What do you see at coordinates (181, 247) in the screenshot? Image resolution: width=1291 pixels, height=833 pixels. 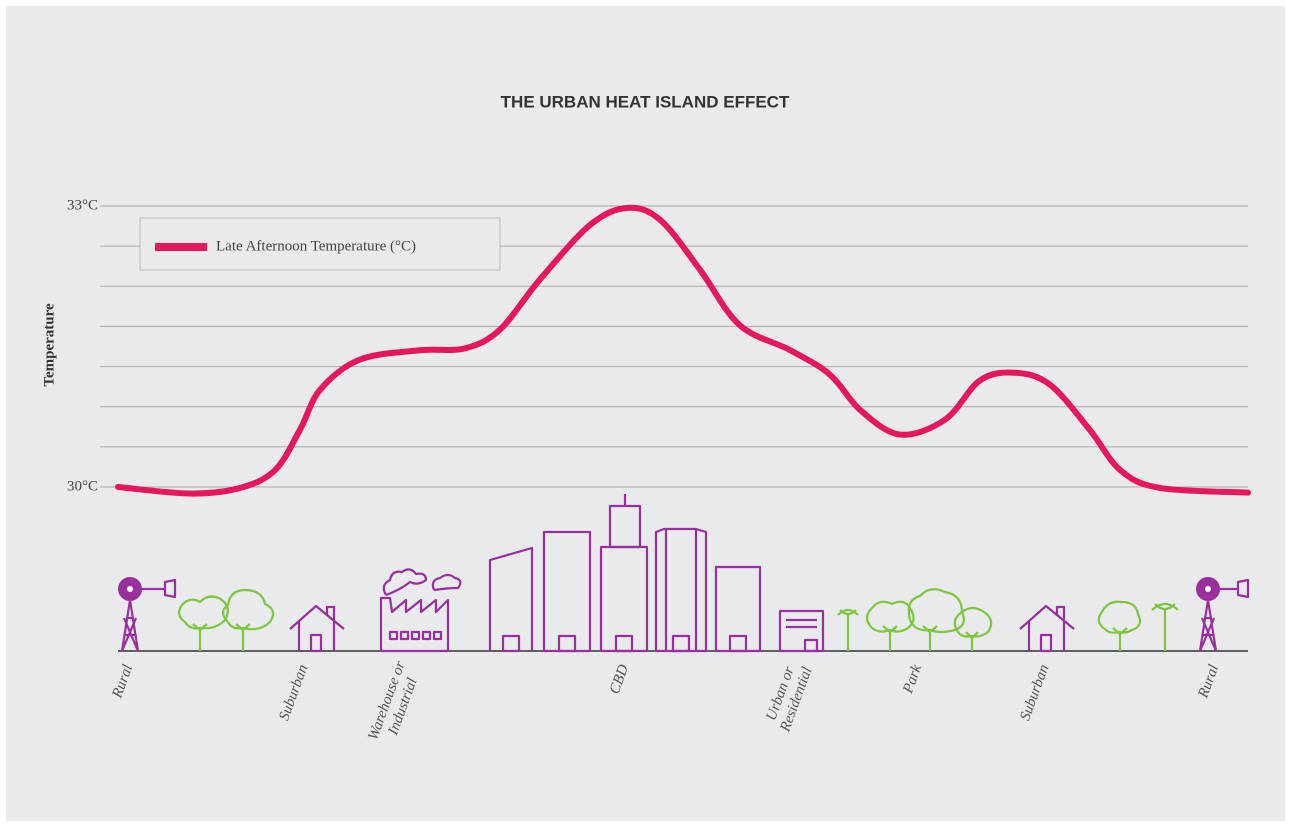 I see `legend-swatch` at bounding box center [181, 247].